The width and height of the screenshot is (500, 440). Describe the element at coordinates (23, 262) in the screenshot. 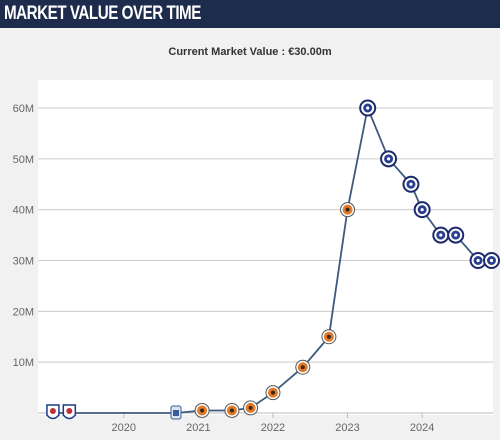

I see `y-tick-label: 30M` at that location.